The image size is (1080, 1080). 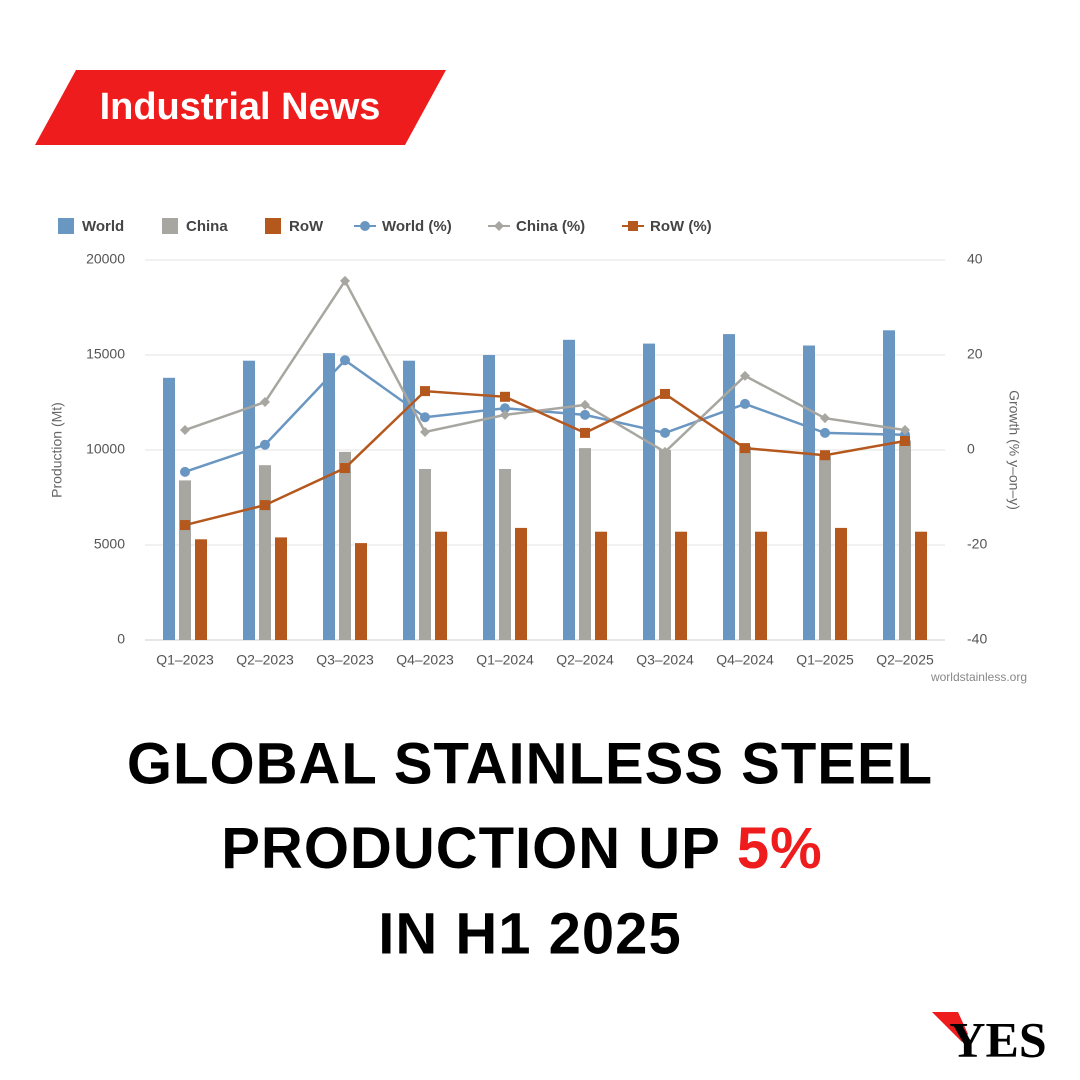 I want to click on y2-tick-label: 0, so click(x=971, y=449).